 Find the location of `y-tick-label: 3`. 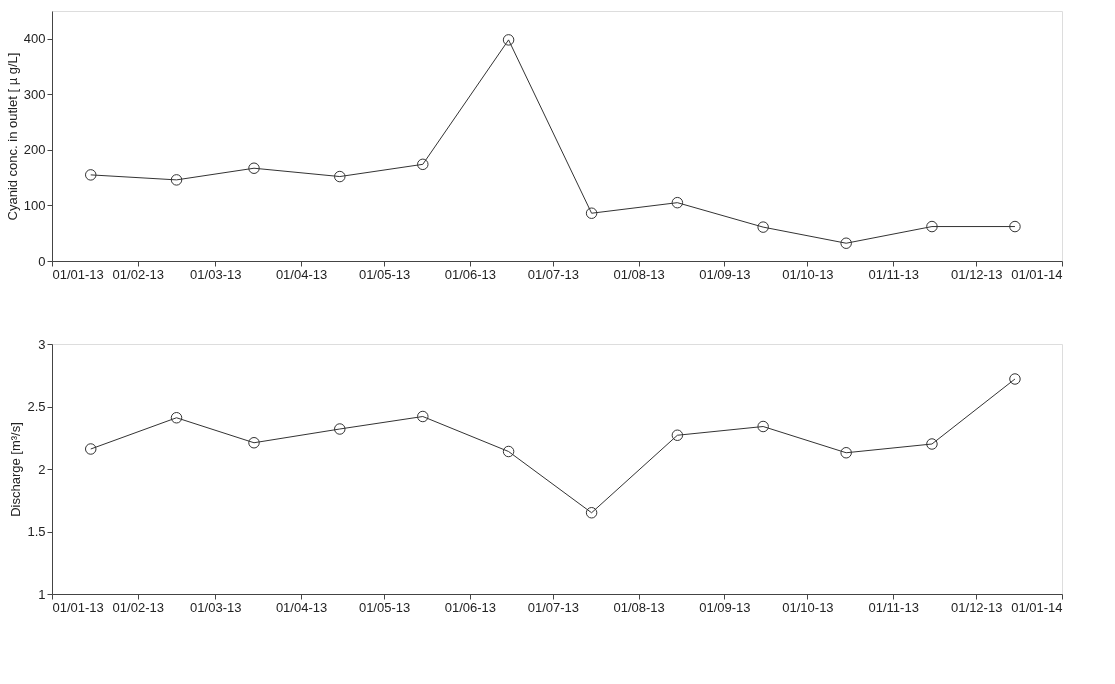

y-tick-label: 3 is located at coordinates (42, 344).